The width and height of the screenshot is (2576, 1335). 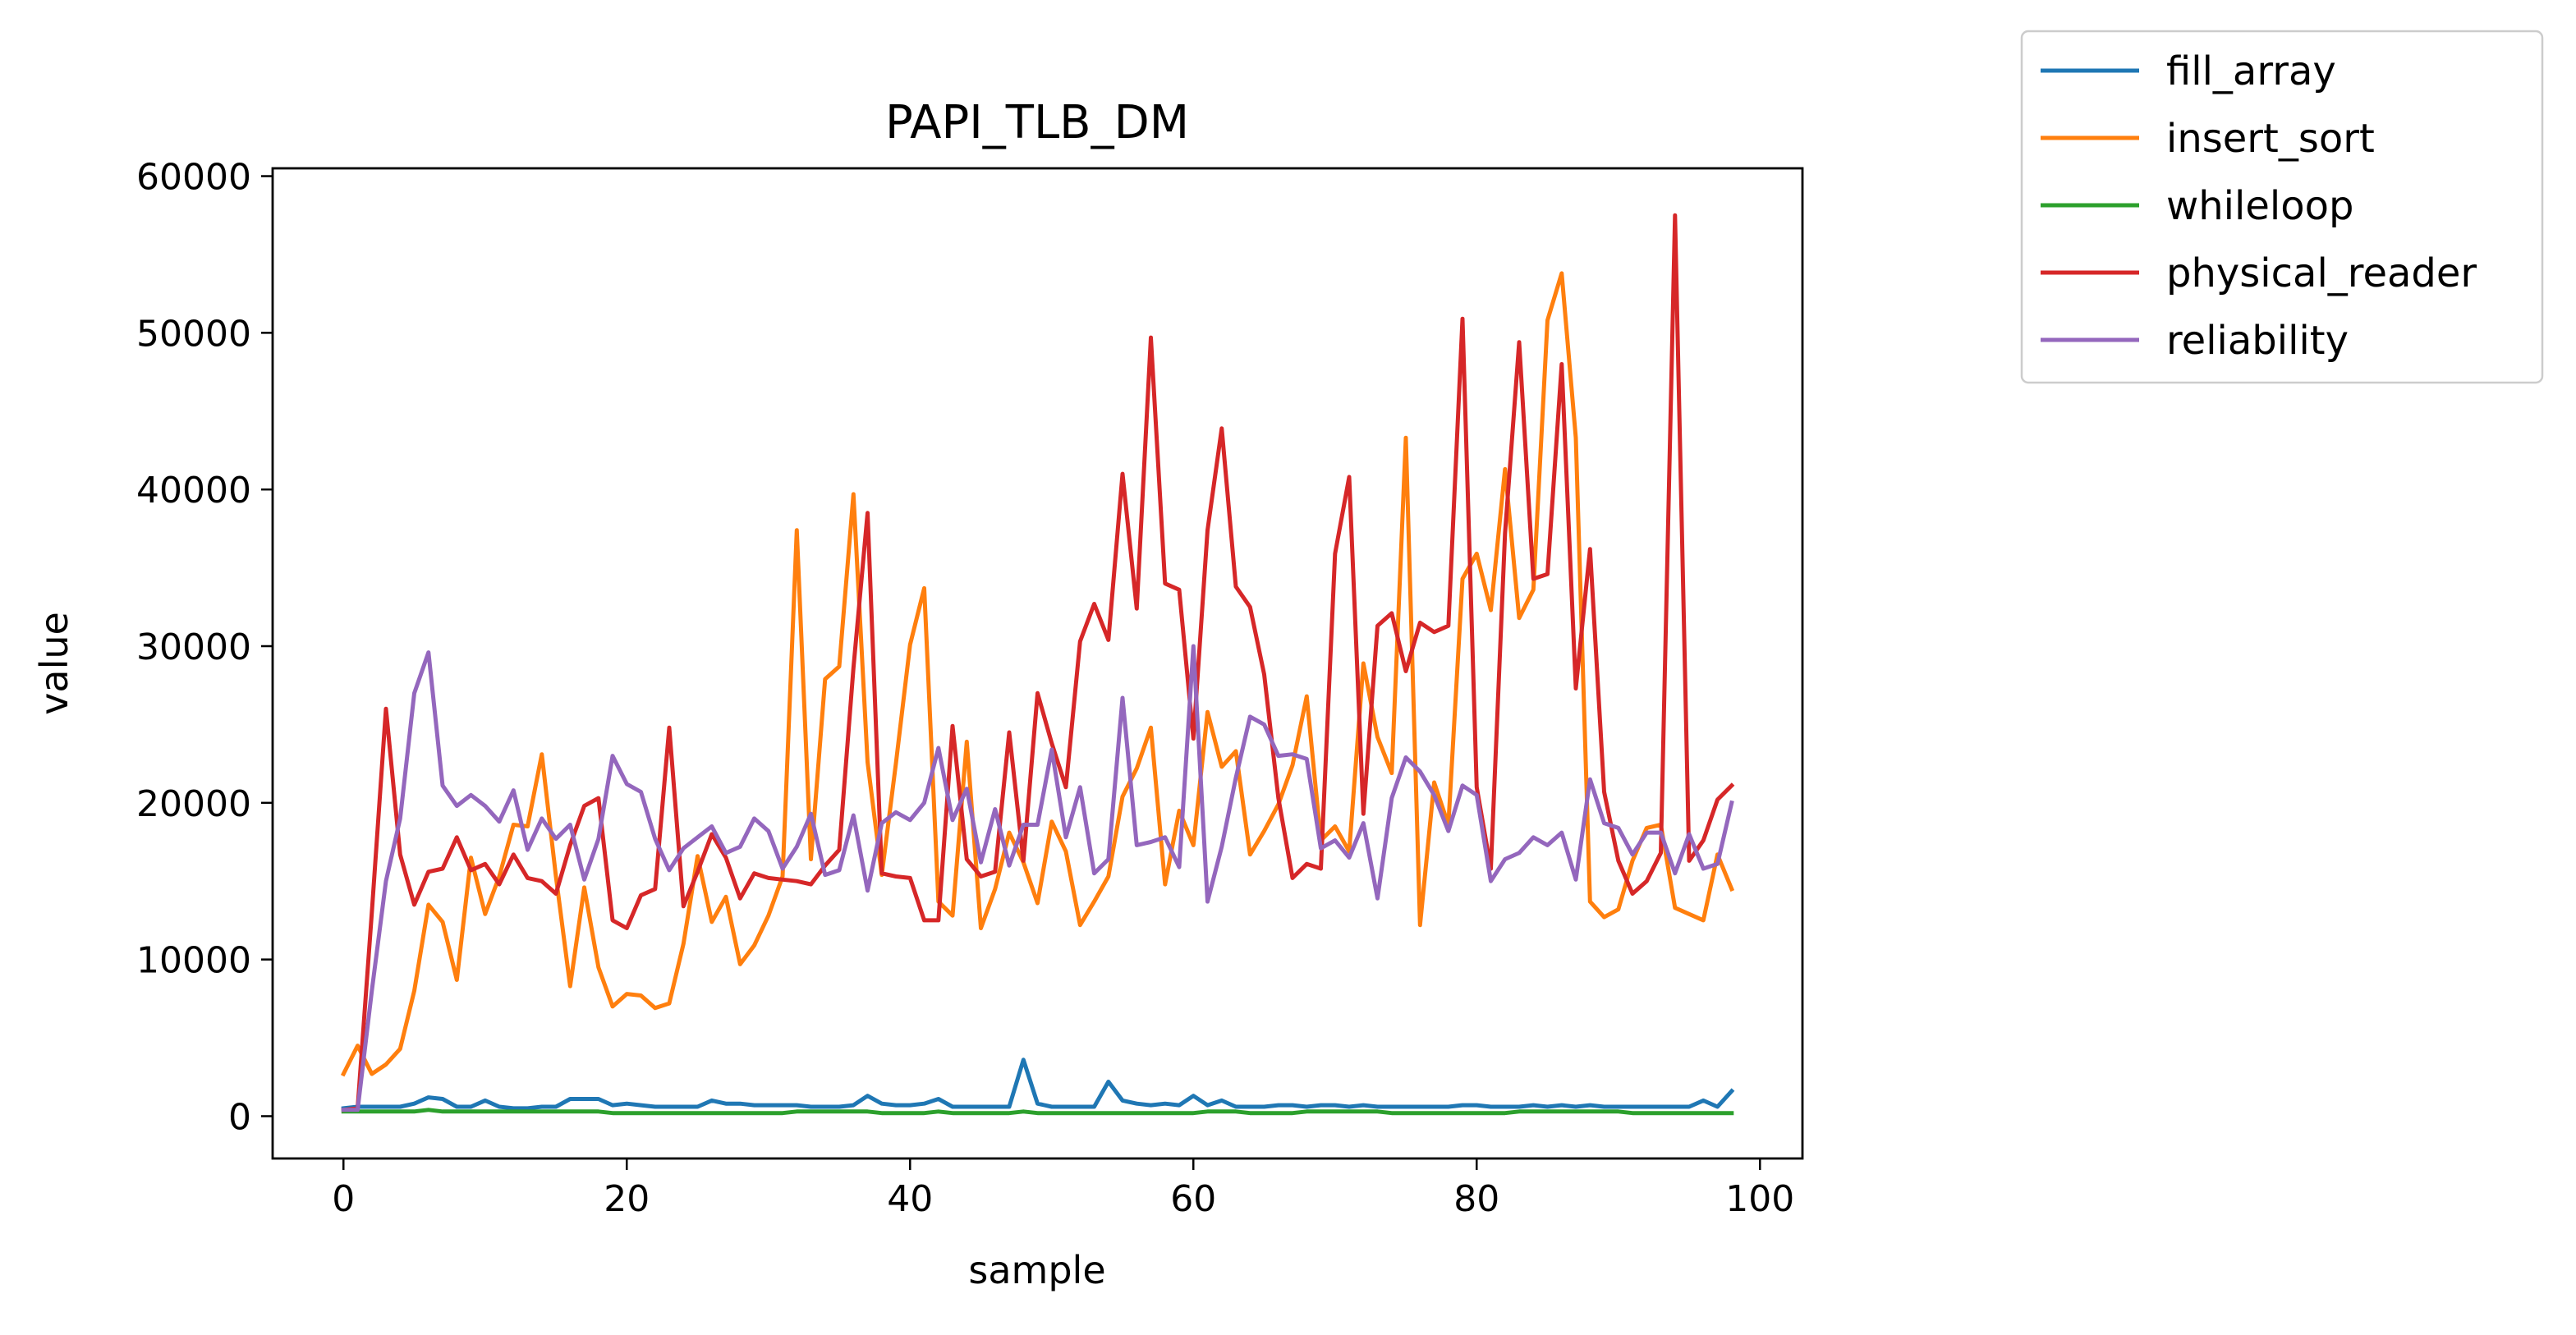 What do you see at coordinates (1193, 1199) in the screenshot?
I see `x-tick-label: 60` at bounding box center [1193, 1199].